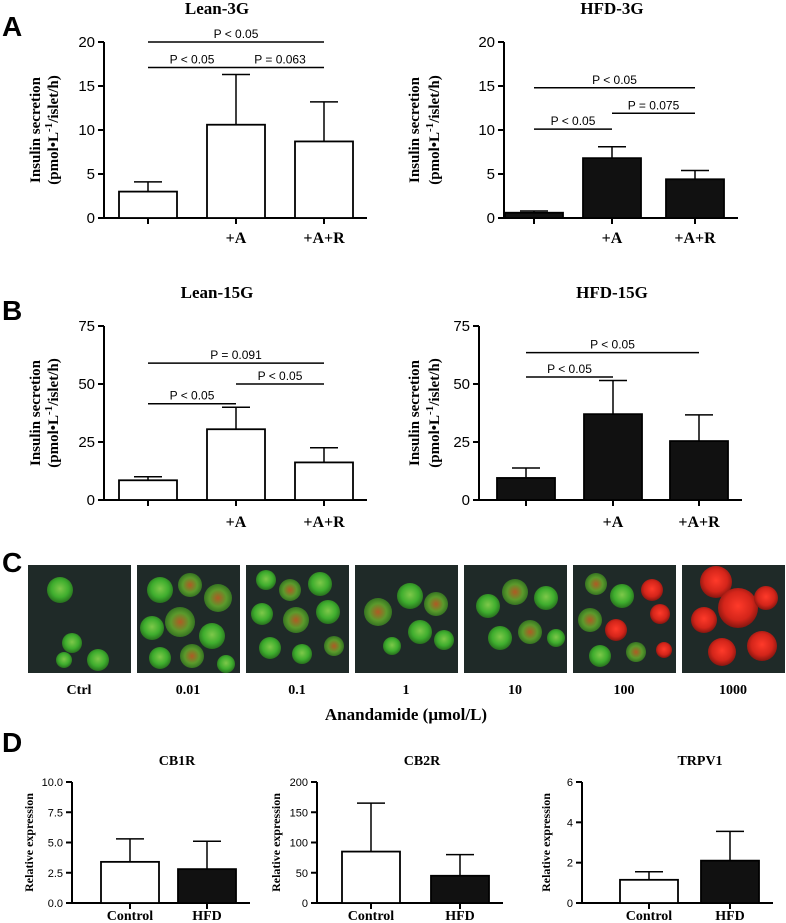 The width and height of the screenshot is (786, 923). What do you see at coordinates (699, 761) in the screenshot?
I see `chart-title: TRPV1` at bounding box center [699, 761].